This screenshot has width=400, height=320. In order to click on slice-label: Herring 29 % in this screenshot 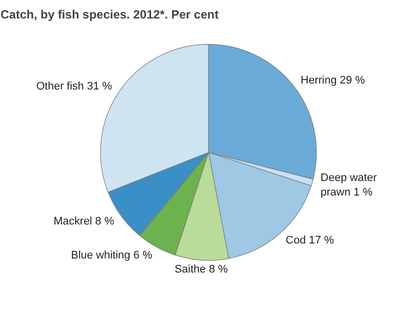, I will do `click(333, 80)`.